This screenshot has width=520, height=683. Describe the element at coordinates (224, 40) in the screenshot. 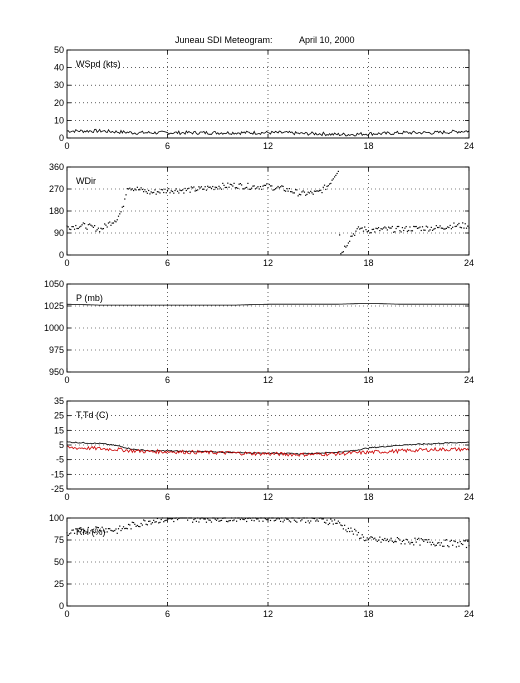

I see `figure-title: Juneau SDI Meteogram:` at that location.